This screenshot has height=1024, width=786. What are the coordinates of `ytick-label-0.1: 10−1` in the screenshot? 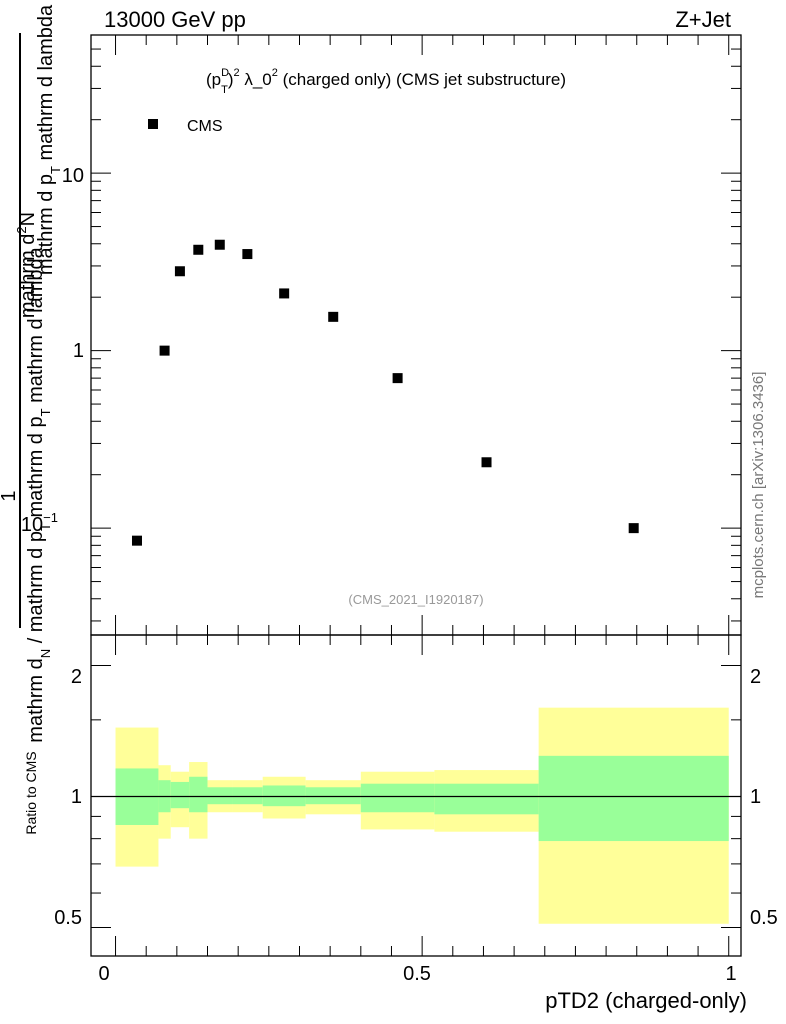 It's located at (39, 523).